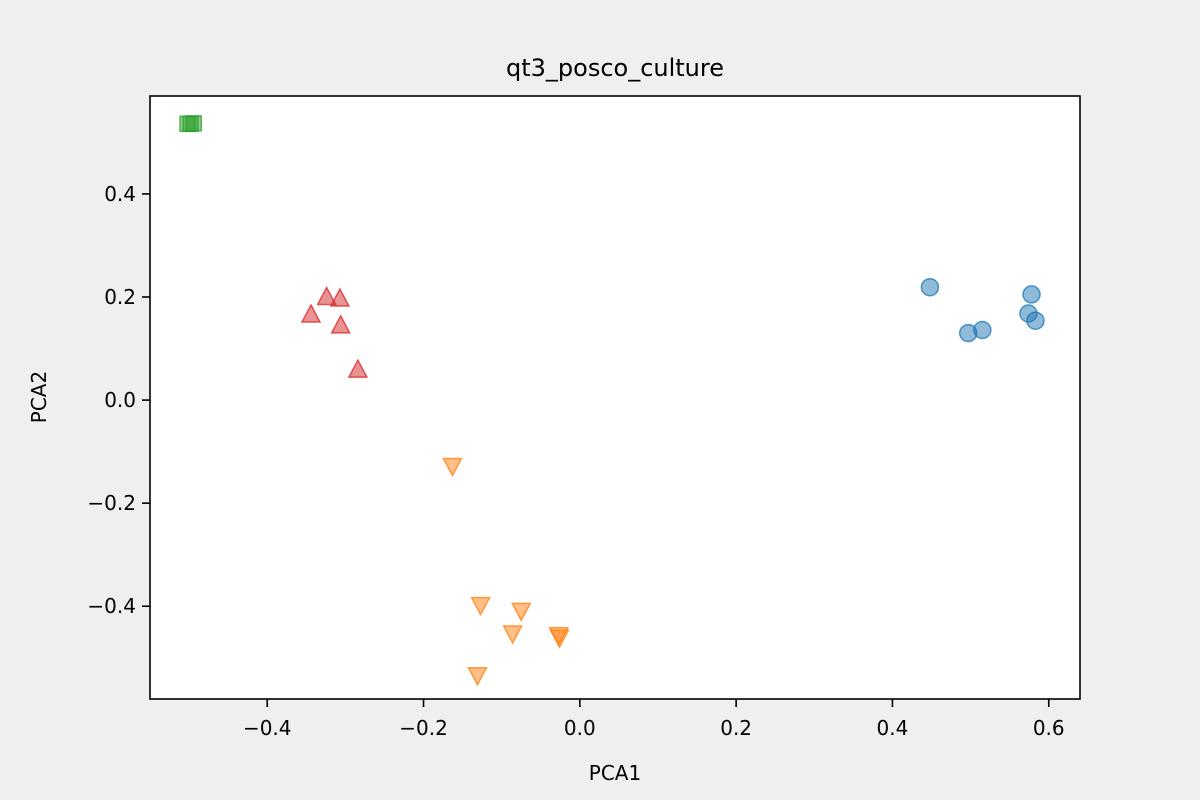 This screenshot has height=800, width=1200. What do you see at coordinates (615, 68) in the screenshot?
I see `chart-title: qt3_posco_culture` at bounding box center [615, 68].